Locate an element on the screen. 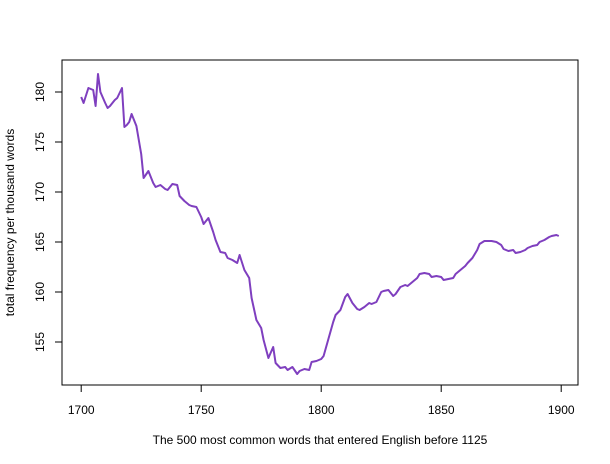 The image size is (610, 464). x-tick-label: 1850 is located at coordinates (441, 410).